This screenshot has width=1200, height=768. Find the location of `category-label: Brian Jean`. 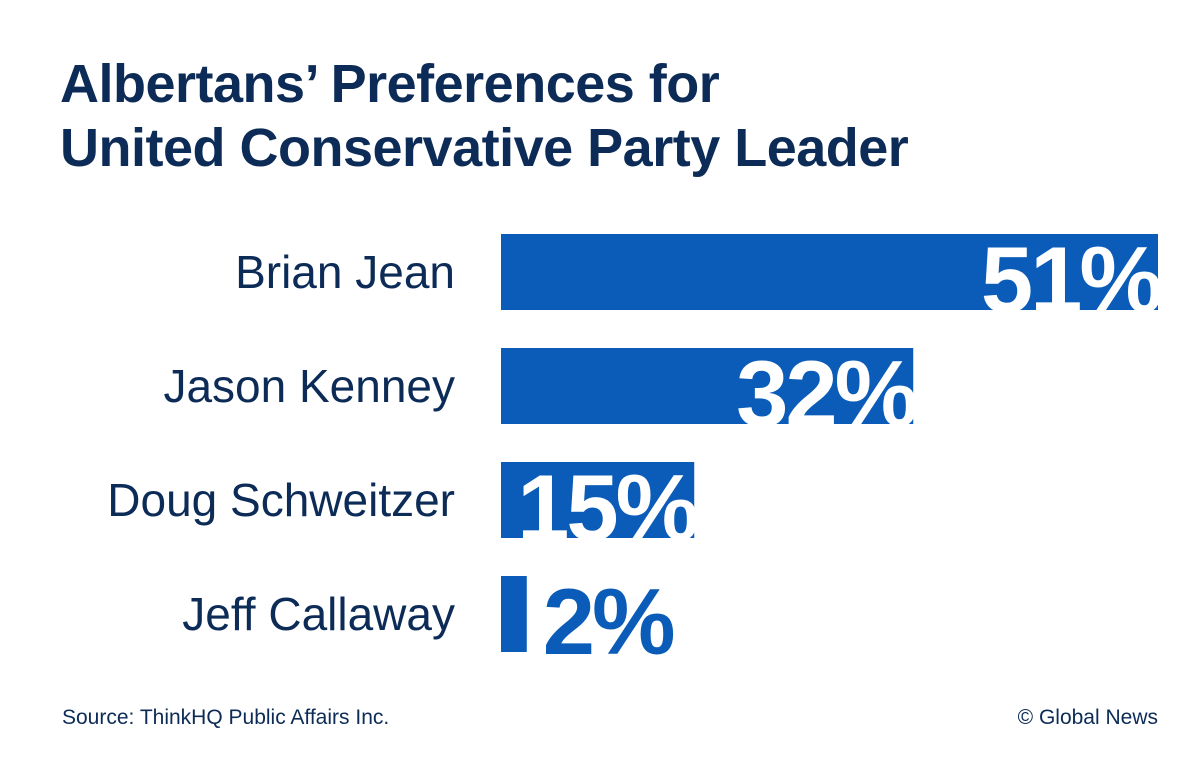

category-label: Brian Jean is located at coordinates (345, 272).